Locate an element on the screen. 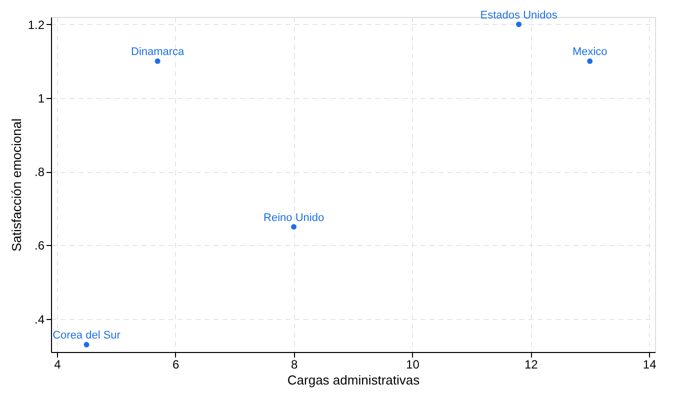 The width and height of the screenshot is (685, 395). x-axis-title: Cargas administrativas is located at coordinates (353, 380).